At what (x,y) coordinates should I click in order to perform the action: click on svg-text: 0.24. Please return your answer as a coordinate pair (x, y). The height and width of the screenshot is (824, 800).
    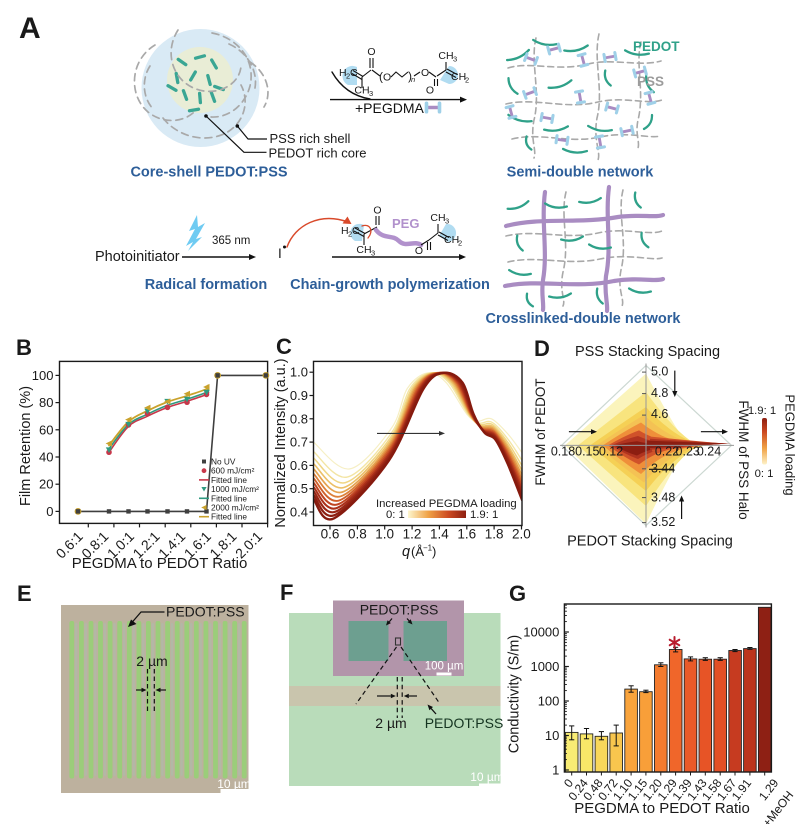
    Looking at the image, I should click on (709, 452).